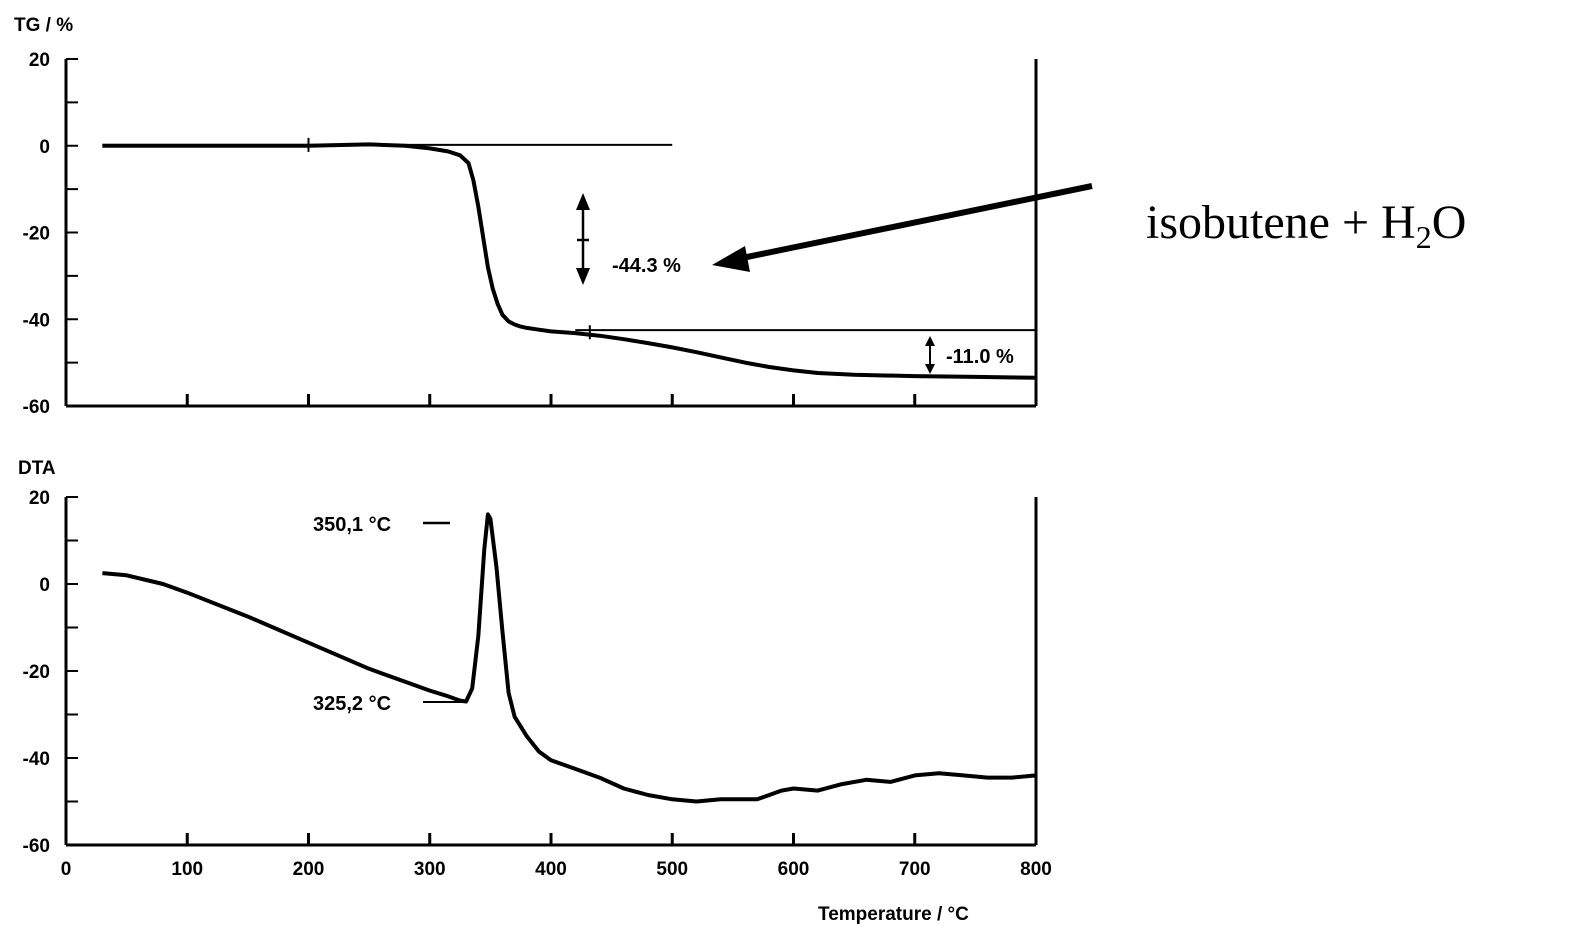 This screenshot has width=1583, height=936. I want to click on dta-x-axis-title: Temperature / °C, so click(893, 914).